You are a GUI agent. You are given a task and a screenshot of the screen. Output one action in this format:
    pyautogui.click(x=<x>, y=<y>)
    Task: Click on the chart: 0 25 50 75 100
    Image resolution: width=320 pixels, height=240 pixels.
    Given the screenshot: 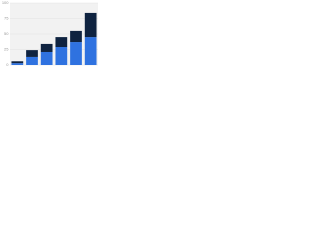 What is the action you would take?
    pyautogui.click(x=50, y=33)
    